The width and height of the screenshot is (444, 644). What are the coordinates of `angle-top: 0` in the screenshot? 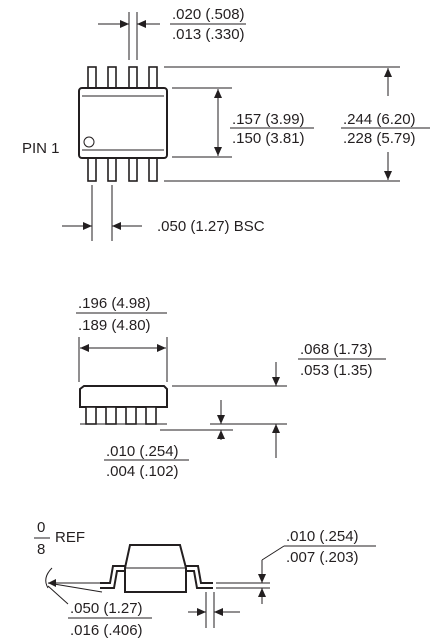 It's located at (41, 527).